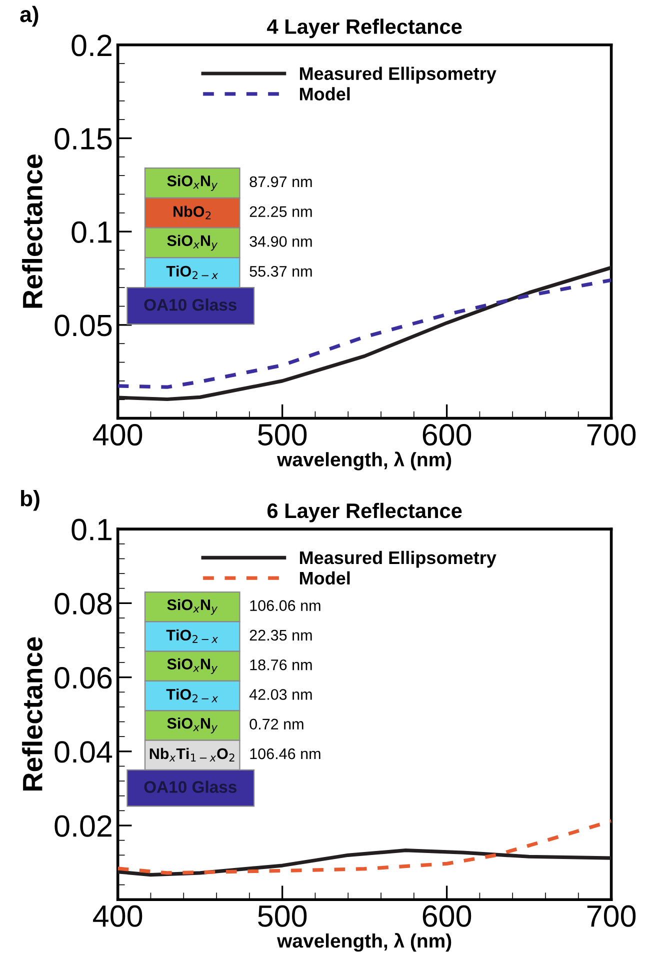 This screenshot has height=955, width=651. Describe the element at coordinates (364, 512) in the screenshot. I see `chart-title: 6 Layer Reflectance` at that location.